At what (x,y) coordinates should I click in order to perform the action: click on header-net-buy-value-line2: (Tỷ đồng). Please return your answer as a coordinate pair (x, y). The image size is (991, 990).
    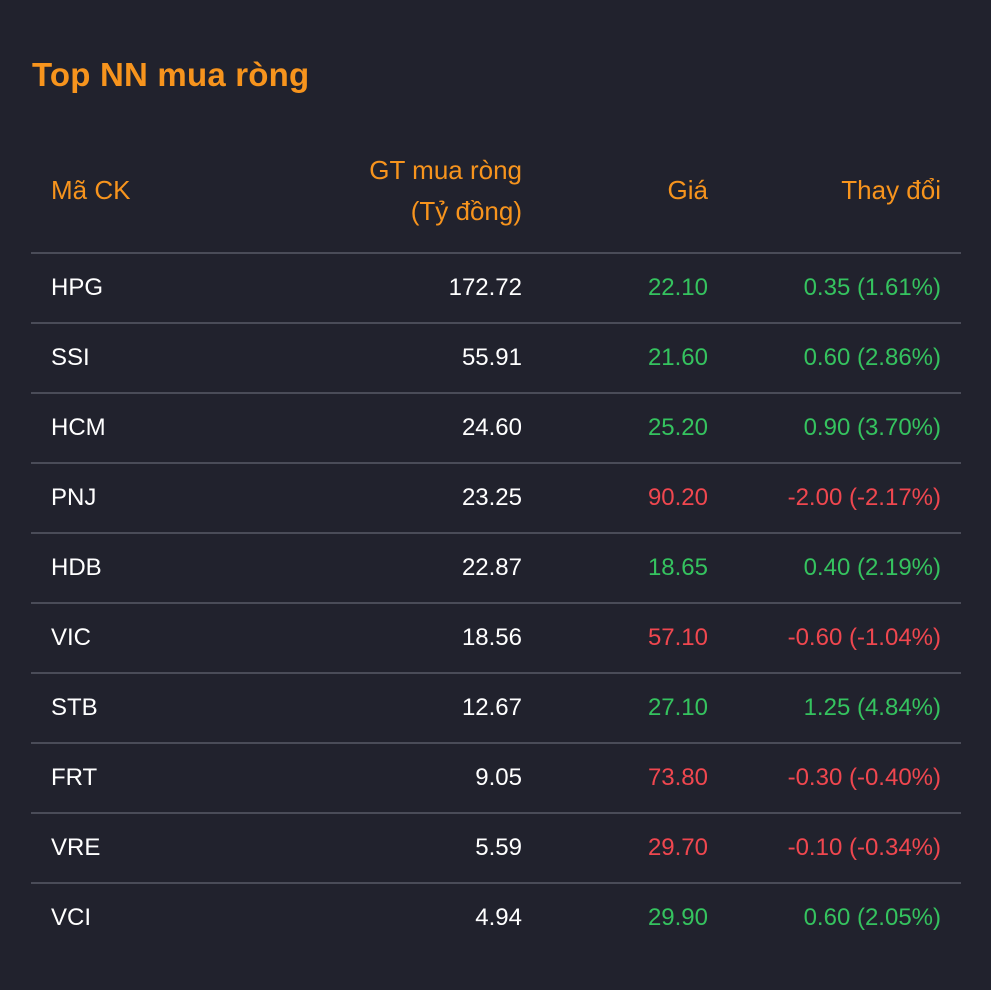
    Looking at the image, I should click on (466, 211).